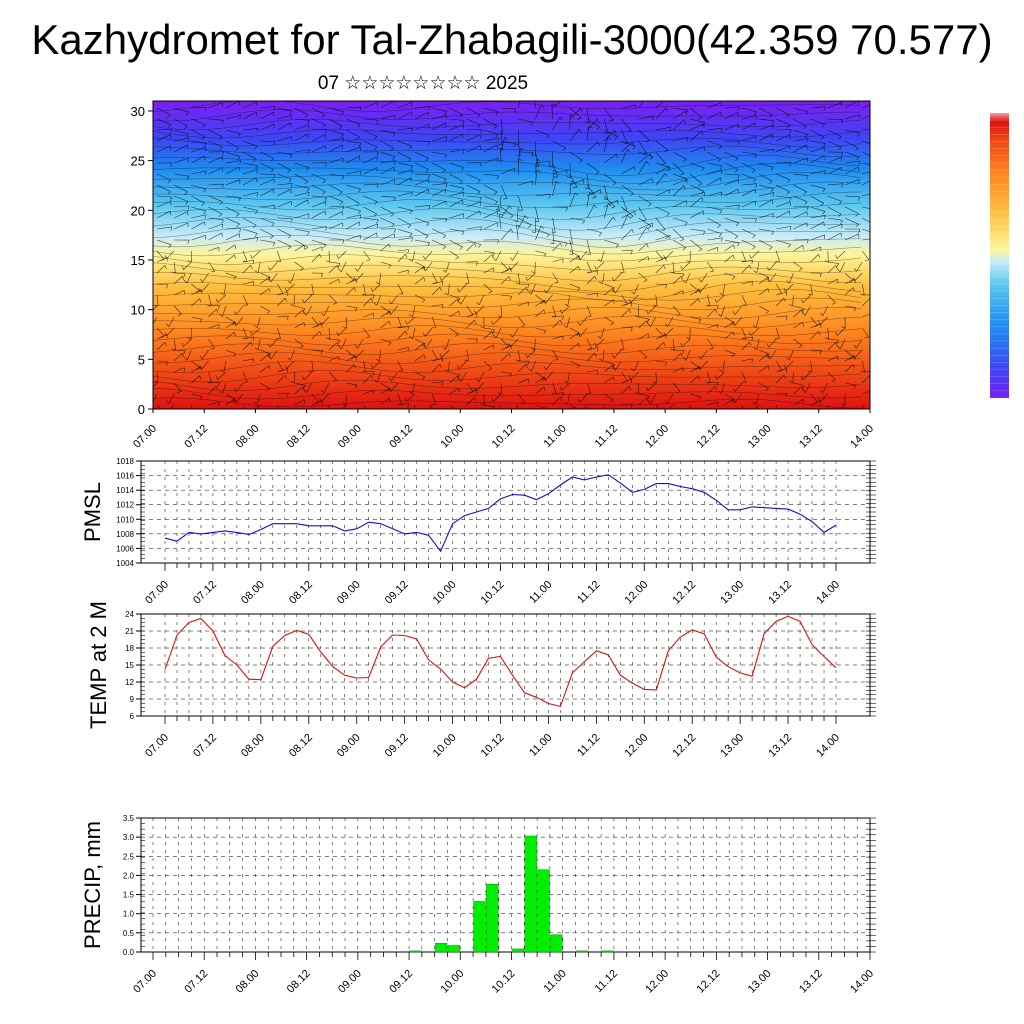 The width and height of the screenshot is (1024, 1024). What do you see at coordinates (129, 682) in the screenshot?
I see `ytick-label: 12` at bounding box center [129, 682].